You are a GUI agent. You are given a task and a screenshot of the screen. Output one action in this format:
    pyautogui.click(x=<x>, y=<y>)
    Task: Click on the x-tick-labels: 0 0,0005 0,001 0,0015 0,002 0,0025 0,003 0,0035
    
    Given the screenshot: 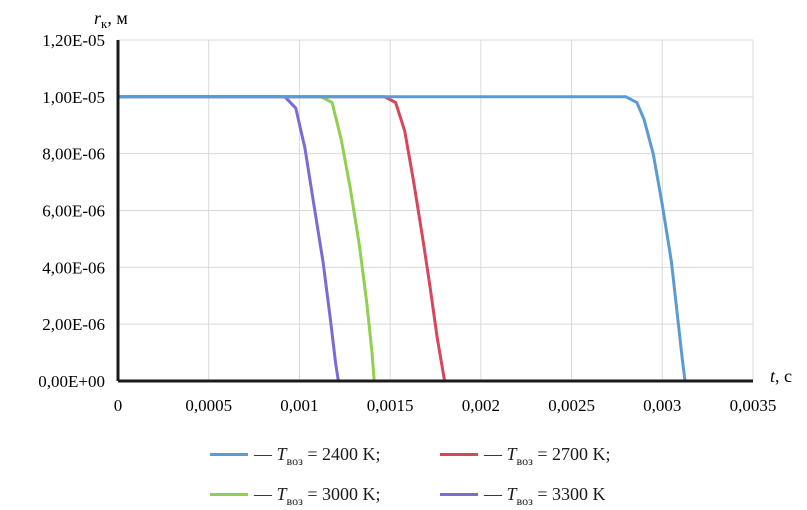 What is the action you would take?
    pyautogui.click(x=445, y=405)
    